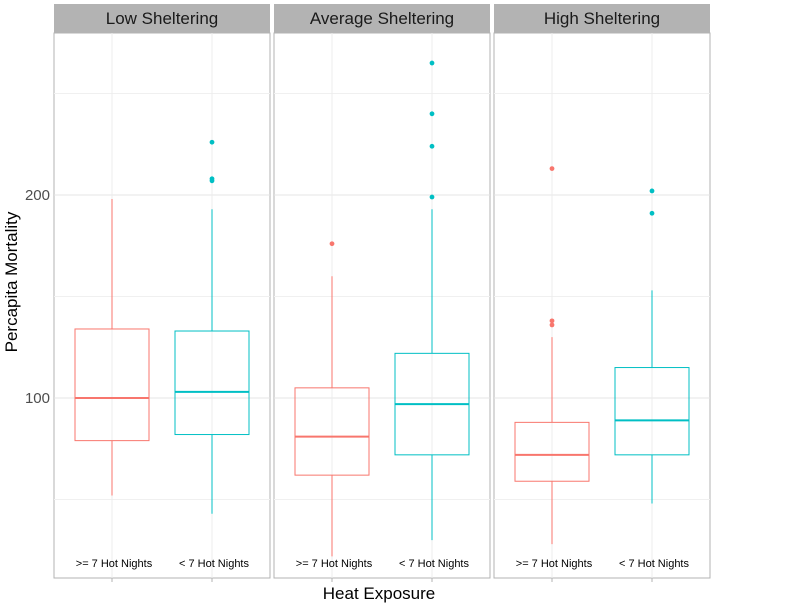 Image resolution: width=808 pixels, height=608 pixels. I want to click on facet-title: Average Sheltering, so click(382, 18).